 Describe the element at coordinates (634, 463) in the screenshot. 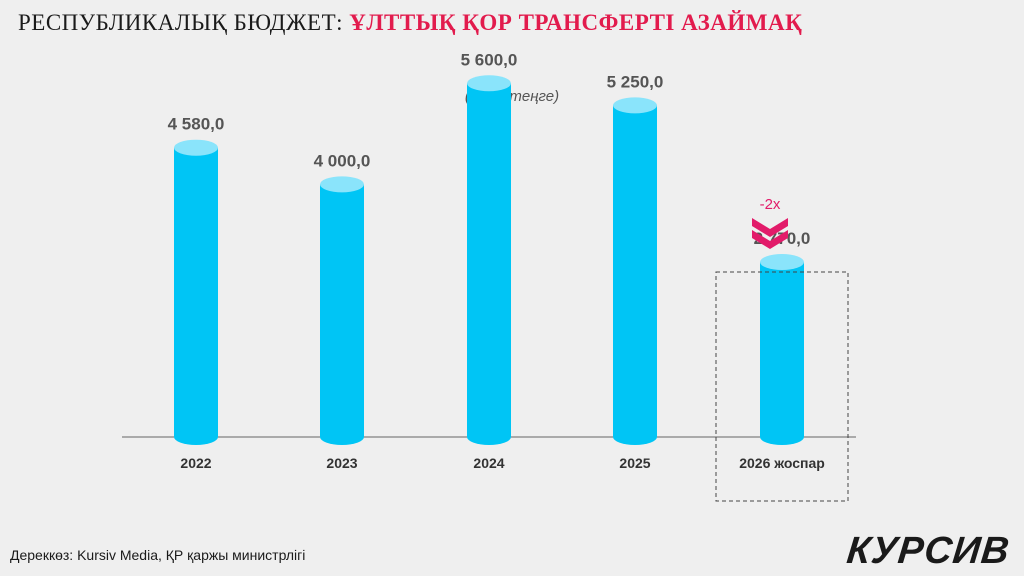

I see `category-label: 2025` at that location.